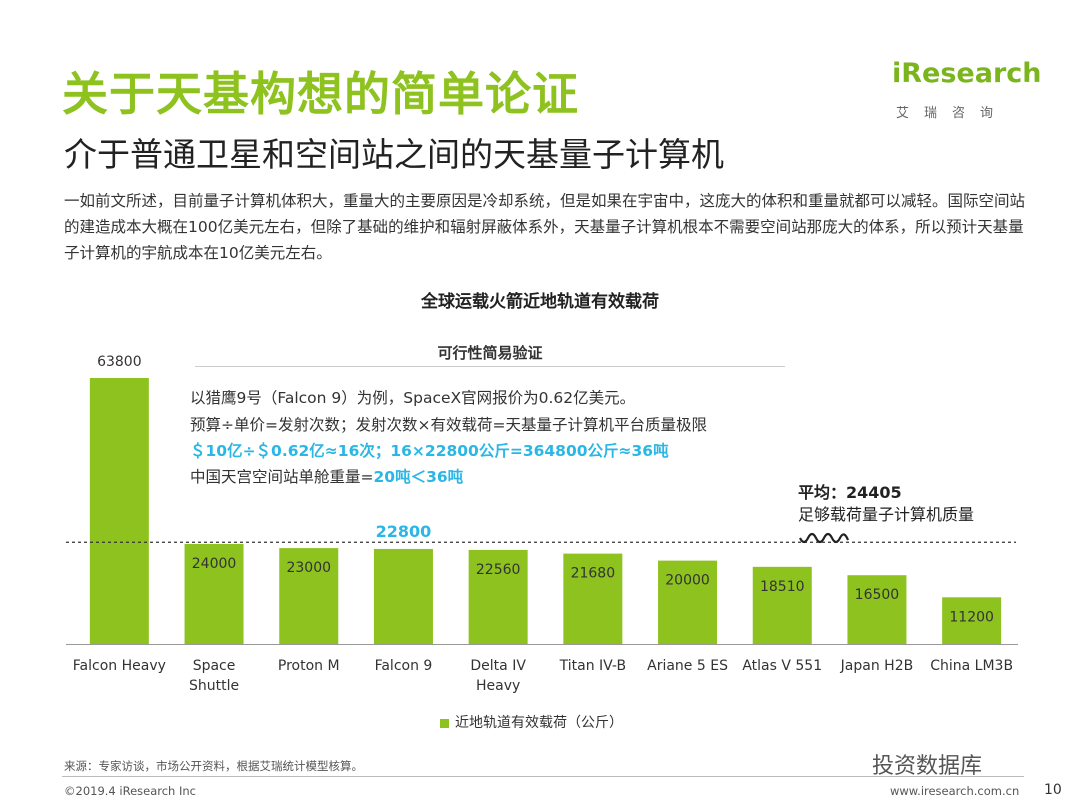 Image resolution: width=1080 pixels, height=810 pixels. What do you see at coordinates (971, 617) in the screenshot?
I see `bar-value-label-9: 11200` at bounding box center [971, 617].